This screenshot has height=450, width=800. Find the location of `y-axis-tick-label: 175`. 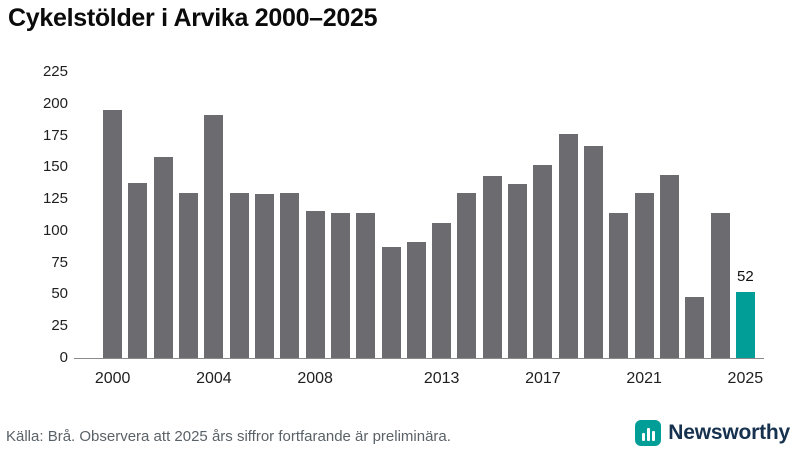

y-axis-tick-label: 175 is located at coordinates (55, 135).